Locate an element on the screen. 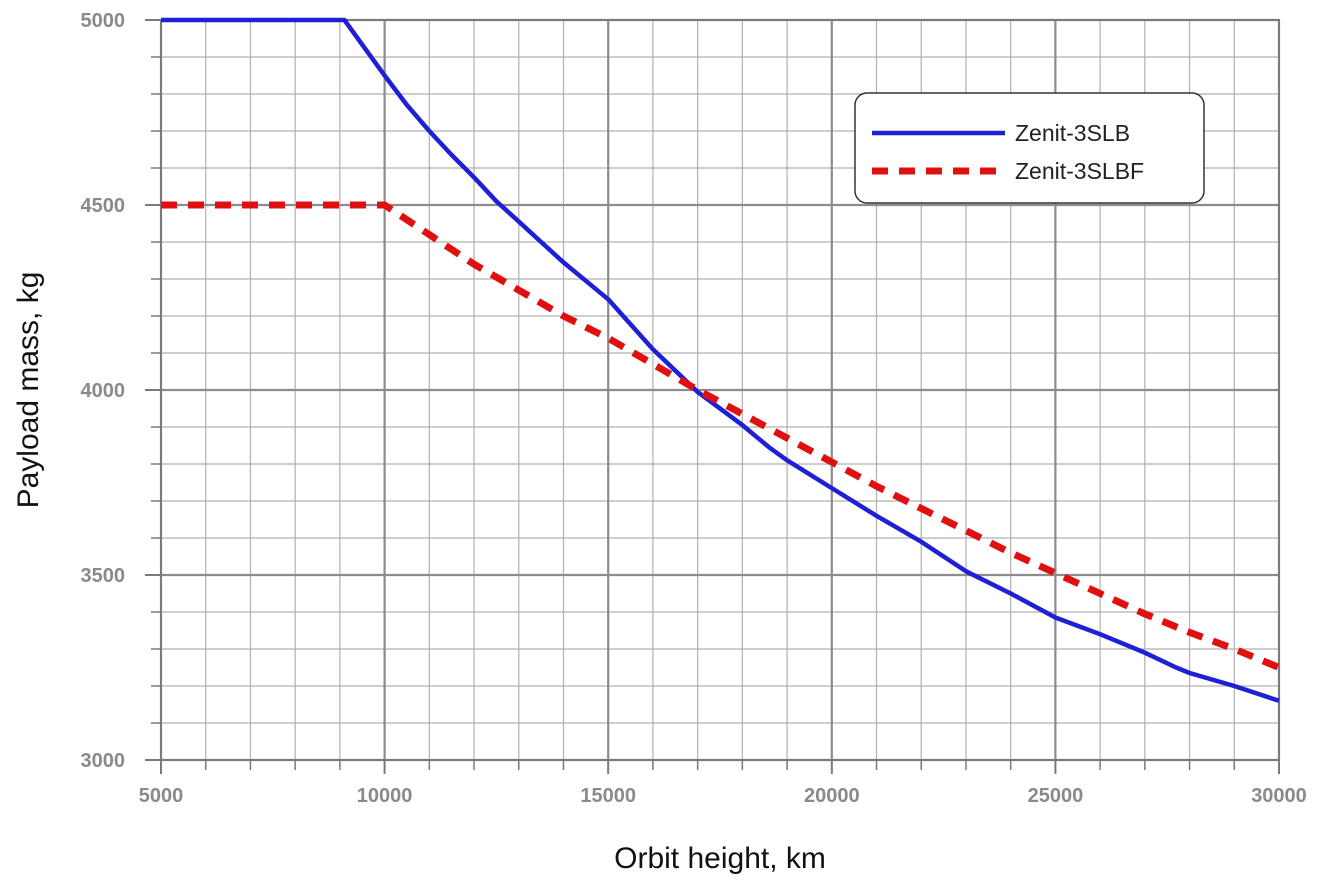 This screenshot has height=882, width=1344. legend-label-zenit-3slb: Zenit-3SLB is located at coordinates (1072, 133).